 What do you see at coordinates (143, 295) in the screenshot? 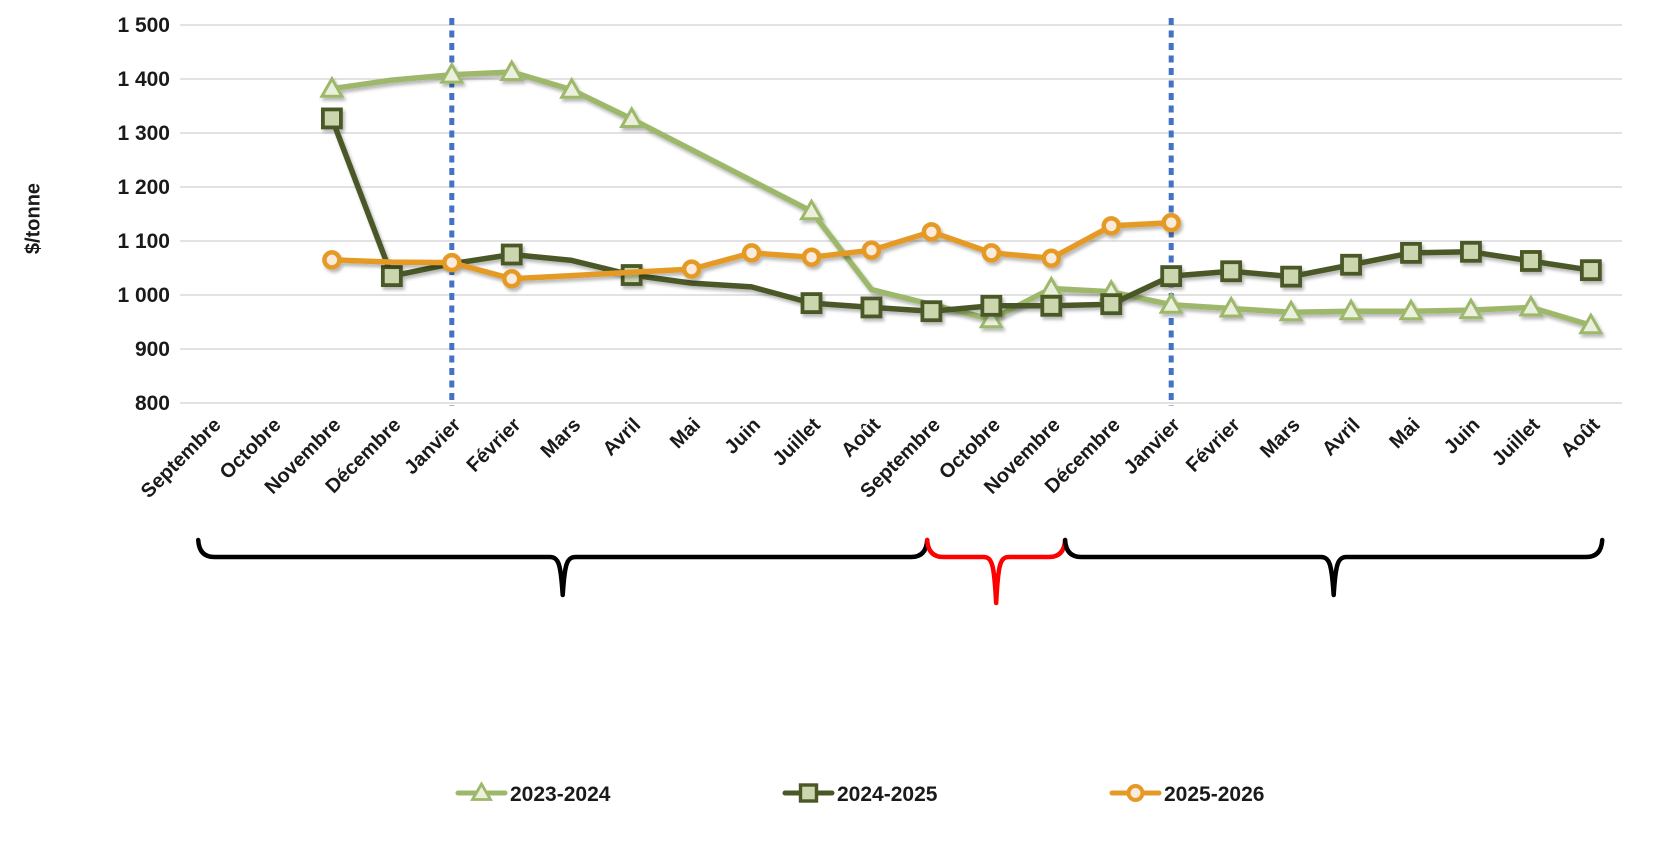
I see `y-tick-label: 1 000` at bounding box center [143, 295].